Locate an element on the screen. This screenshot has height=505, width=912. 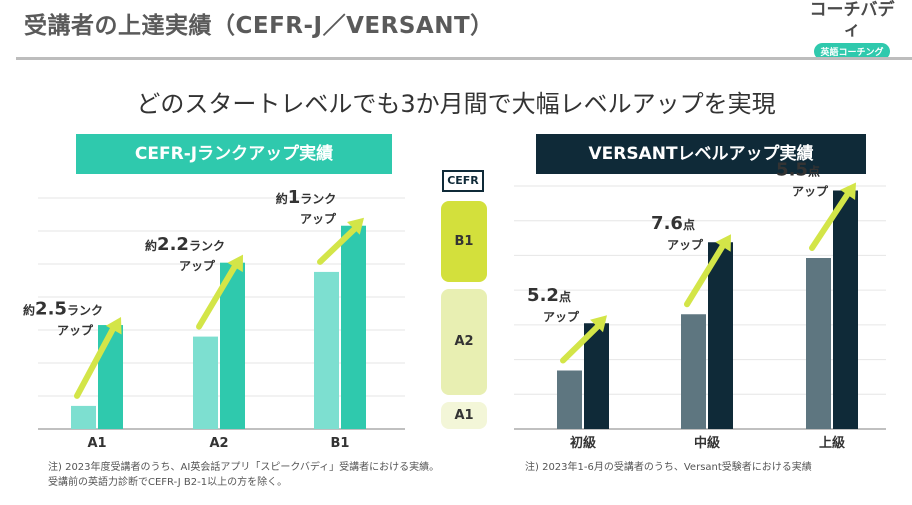
annotation-value: 2.2 is located at coordinates (173, 244).